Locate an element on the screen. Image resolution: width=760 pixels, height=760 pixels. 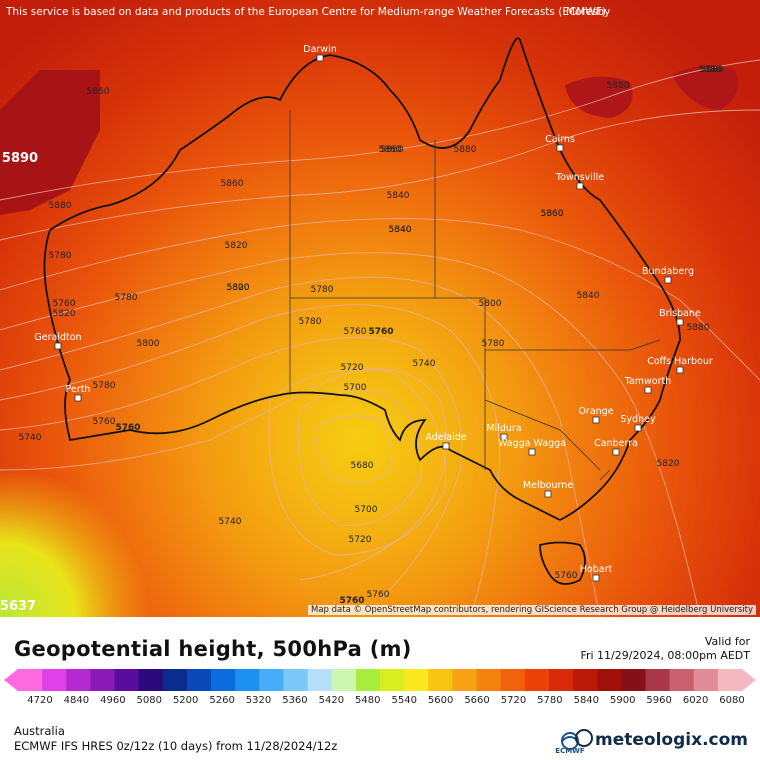
ecmwf-logo-text: ECMWF is located at coordinates (570, 751).